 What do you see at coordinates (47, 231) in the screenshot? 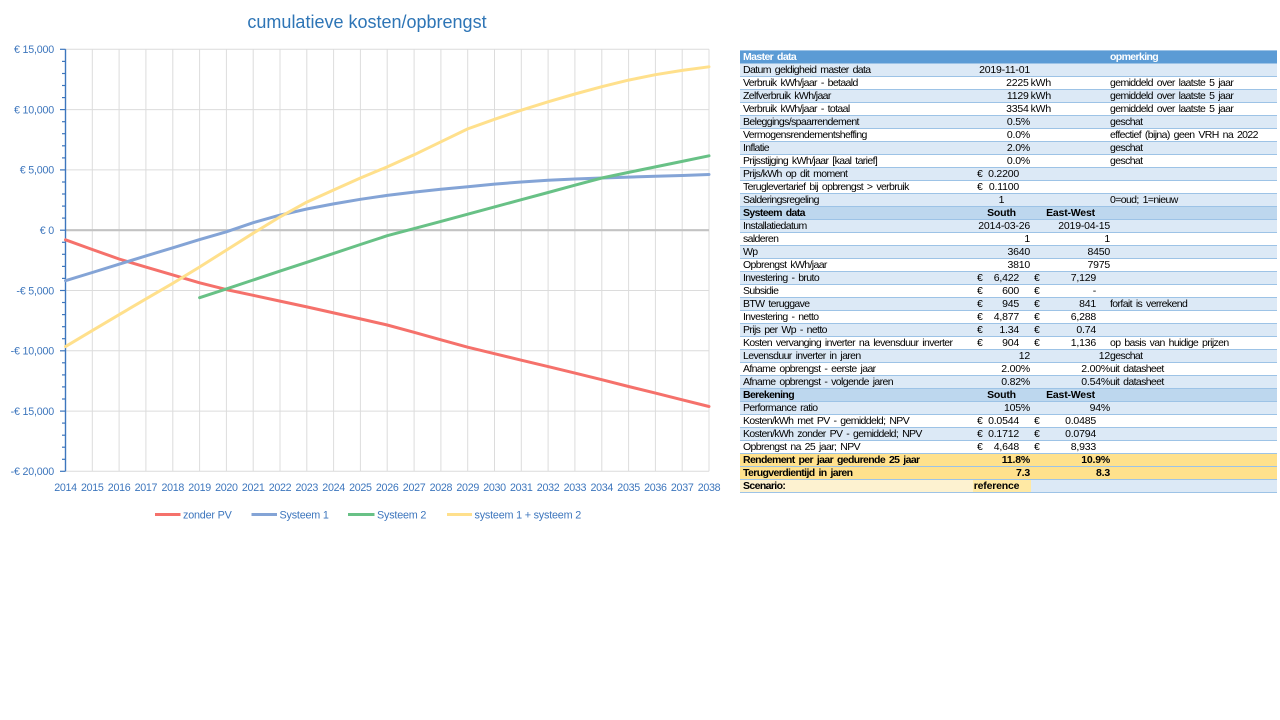
I see `svg-text: € 0` at bounding box center [47, 231].